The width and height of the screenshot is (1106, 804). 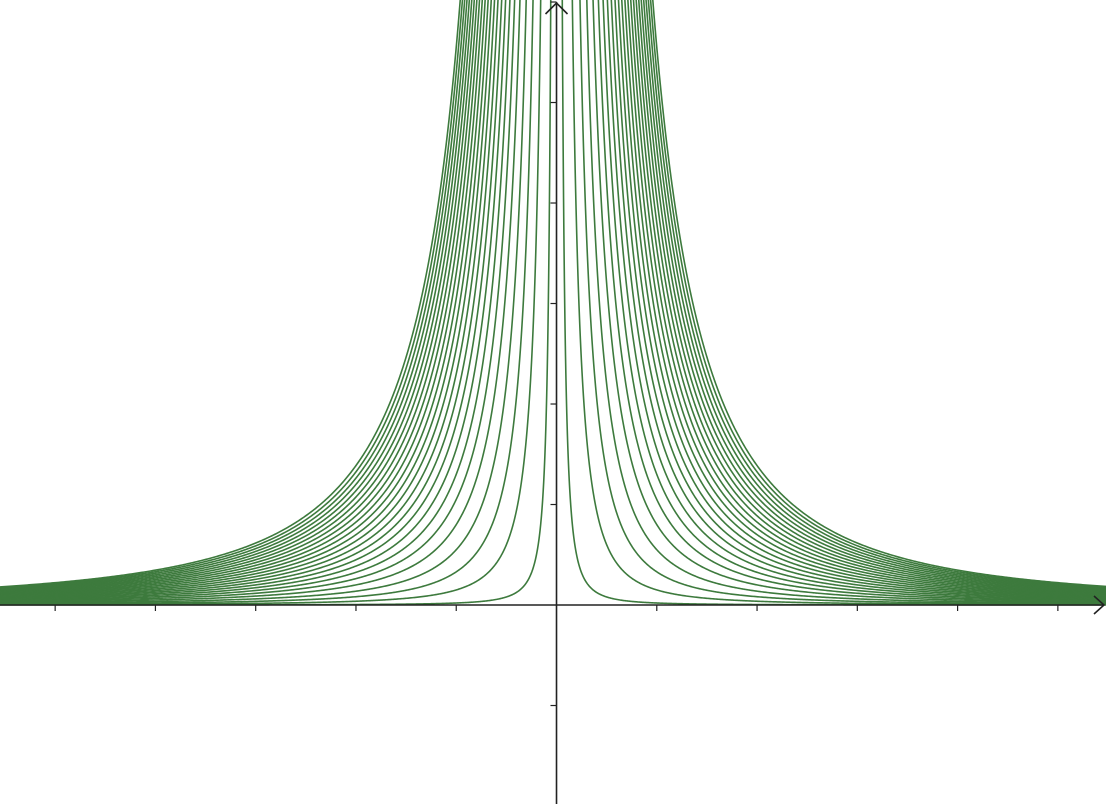 I want to click on y-axis-arrow-icon, so click(x=556, y=8).